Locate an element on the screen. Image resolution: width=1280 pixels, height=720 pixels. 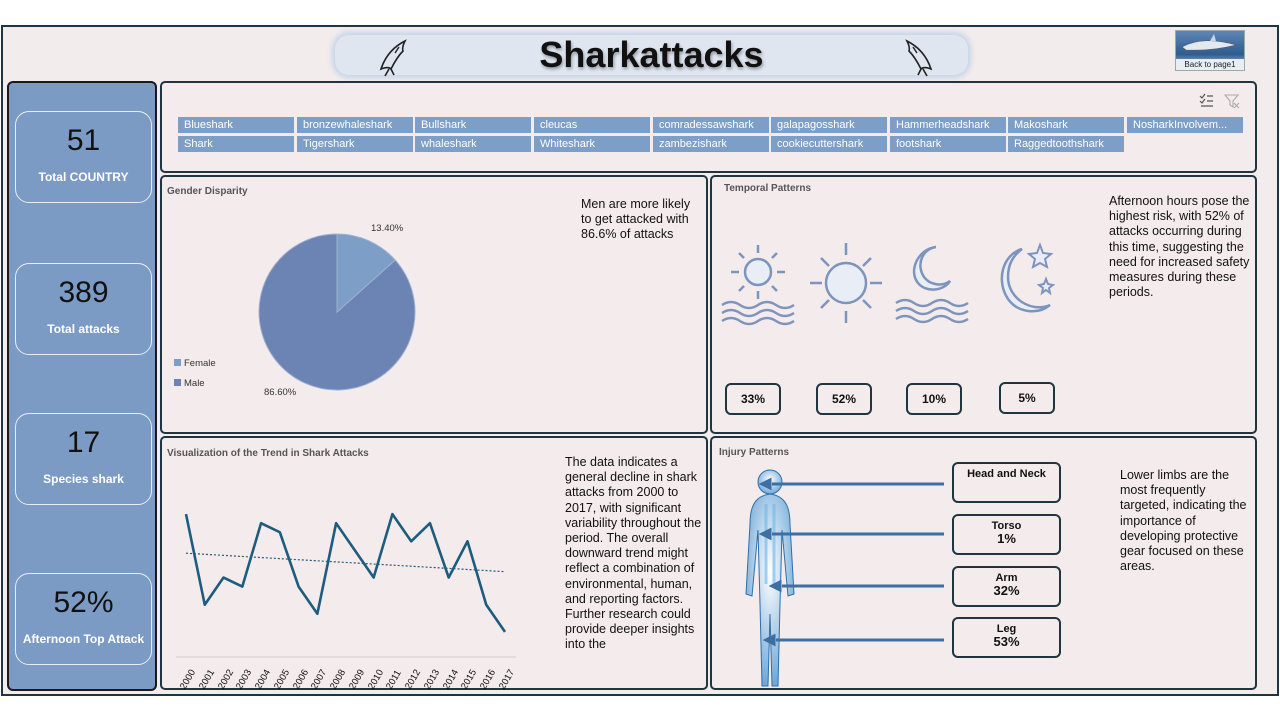
injury-box-torso: Torso 1% is located at coordinates (1006, 534).